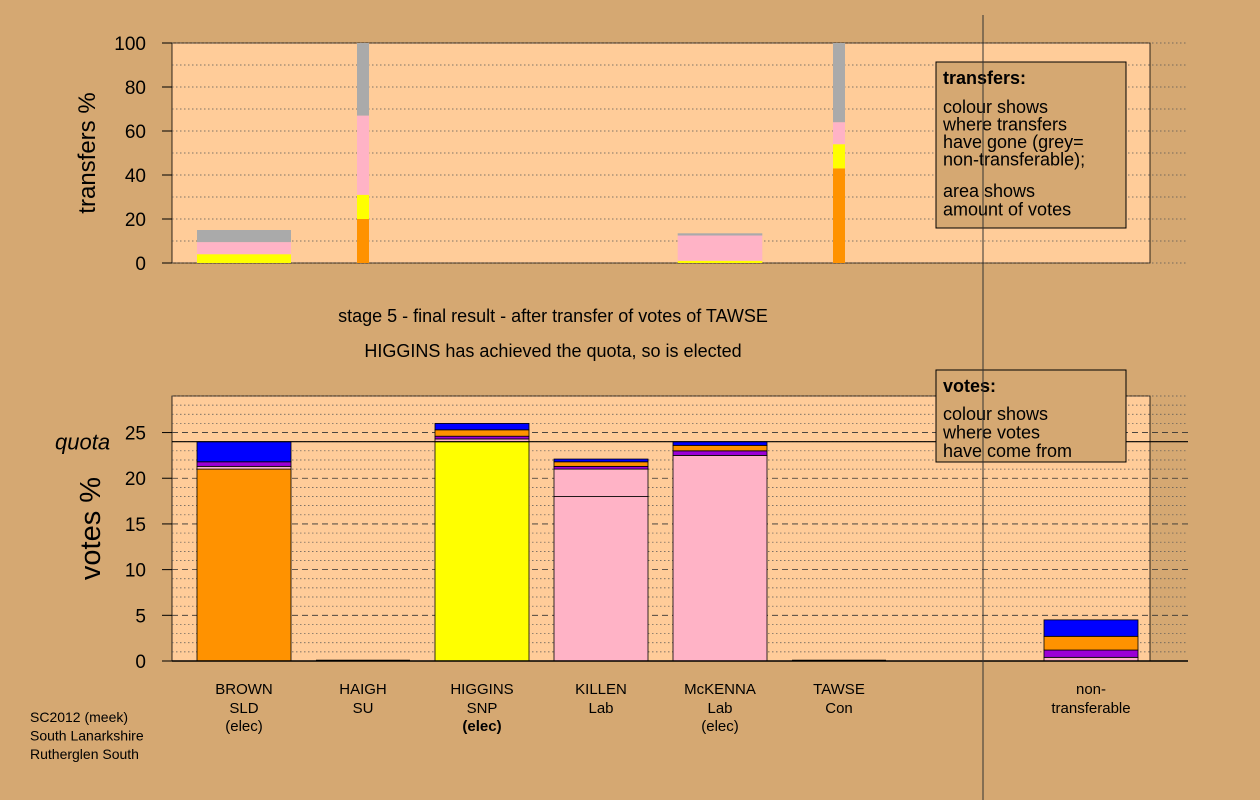  Describe the element at coordinates (363, 708) in the screenshot. I see `candidate-party: SU` at that location.